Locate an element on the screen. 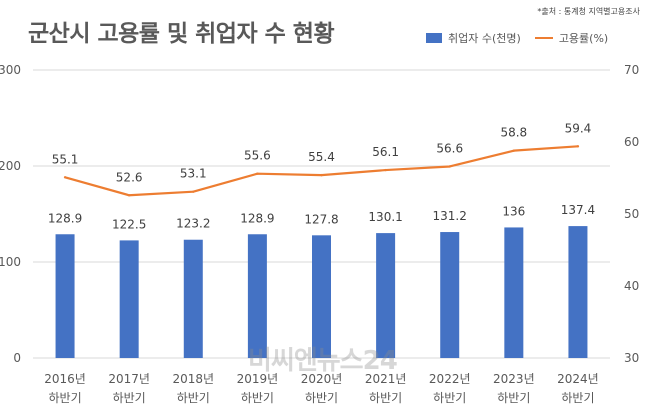 This screenshot has width=650, height=410. line-data-label: 52.6 is located at coordinates (129, 177).